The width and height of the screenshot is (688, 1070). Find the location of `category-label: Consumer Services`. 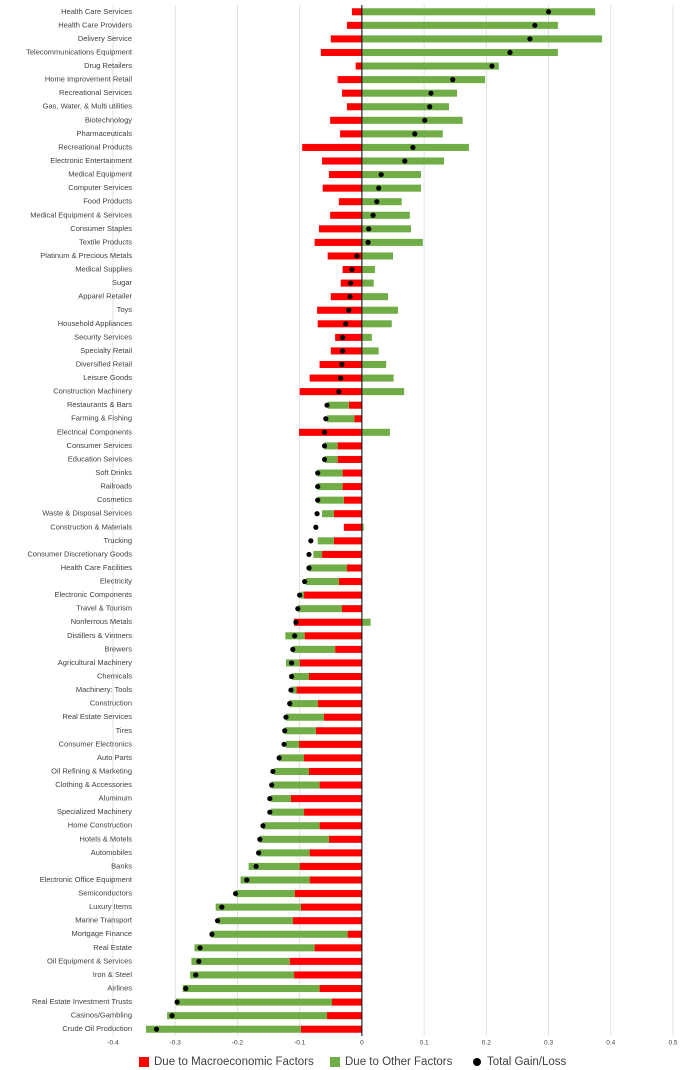

category-label: Consumer Services is located at coordinates (100, 445).